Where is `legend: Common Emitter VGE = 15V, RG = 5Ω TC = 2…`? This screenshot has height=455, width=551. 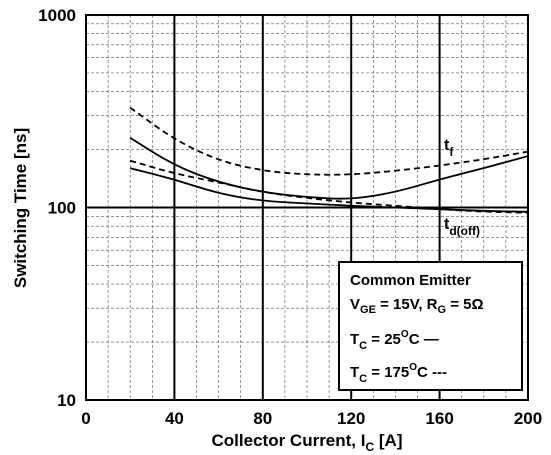
legend: Common Emitter VGE = 15V, RG = 5Ω TC = 2… is located at coordinates (430, 326).